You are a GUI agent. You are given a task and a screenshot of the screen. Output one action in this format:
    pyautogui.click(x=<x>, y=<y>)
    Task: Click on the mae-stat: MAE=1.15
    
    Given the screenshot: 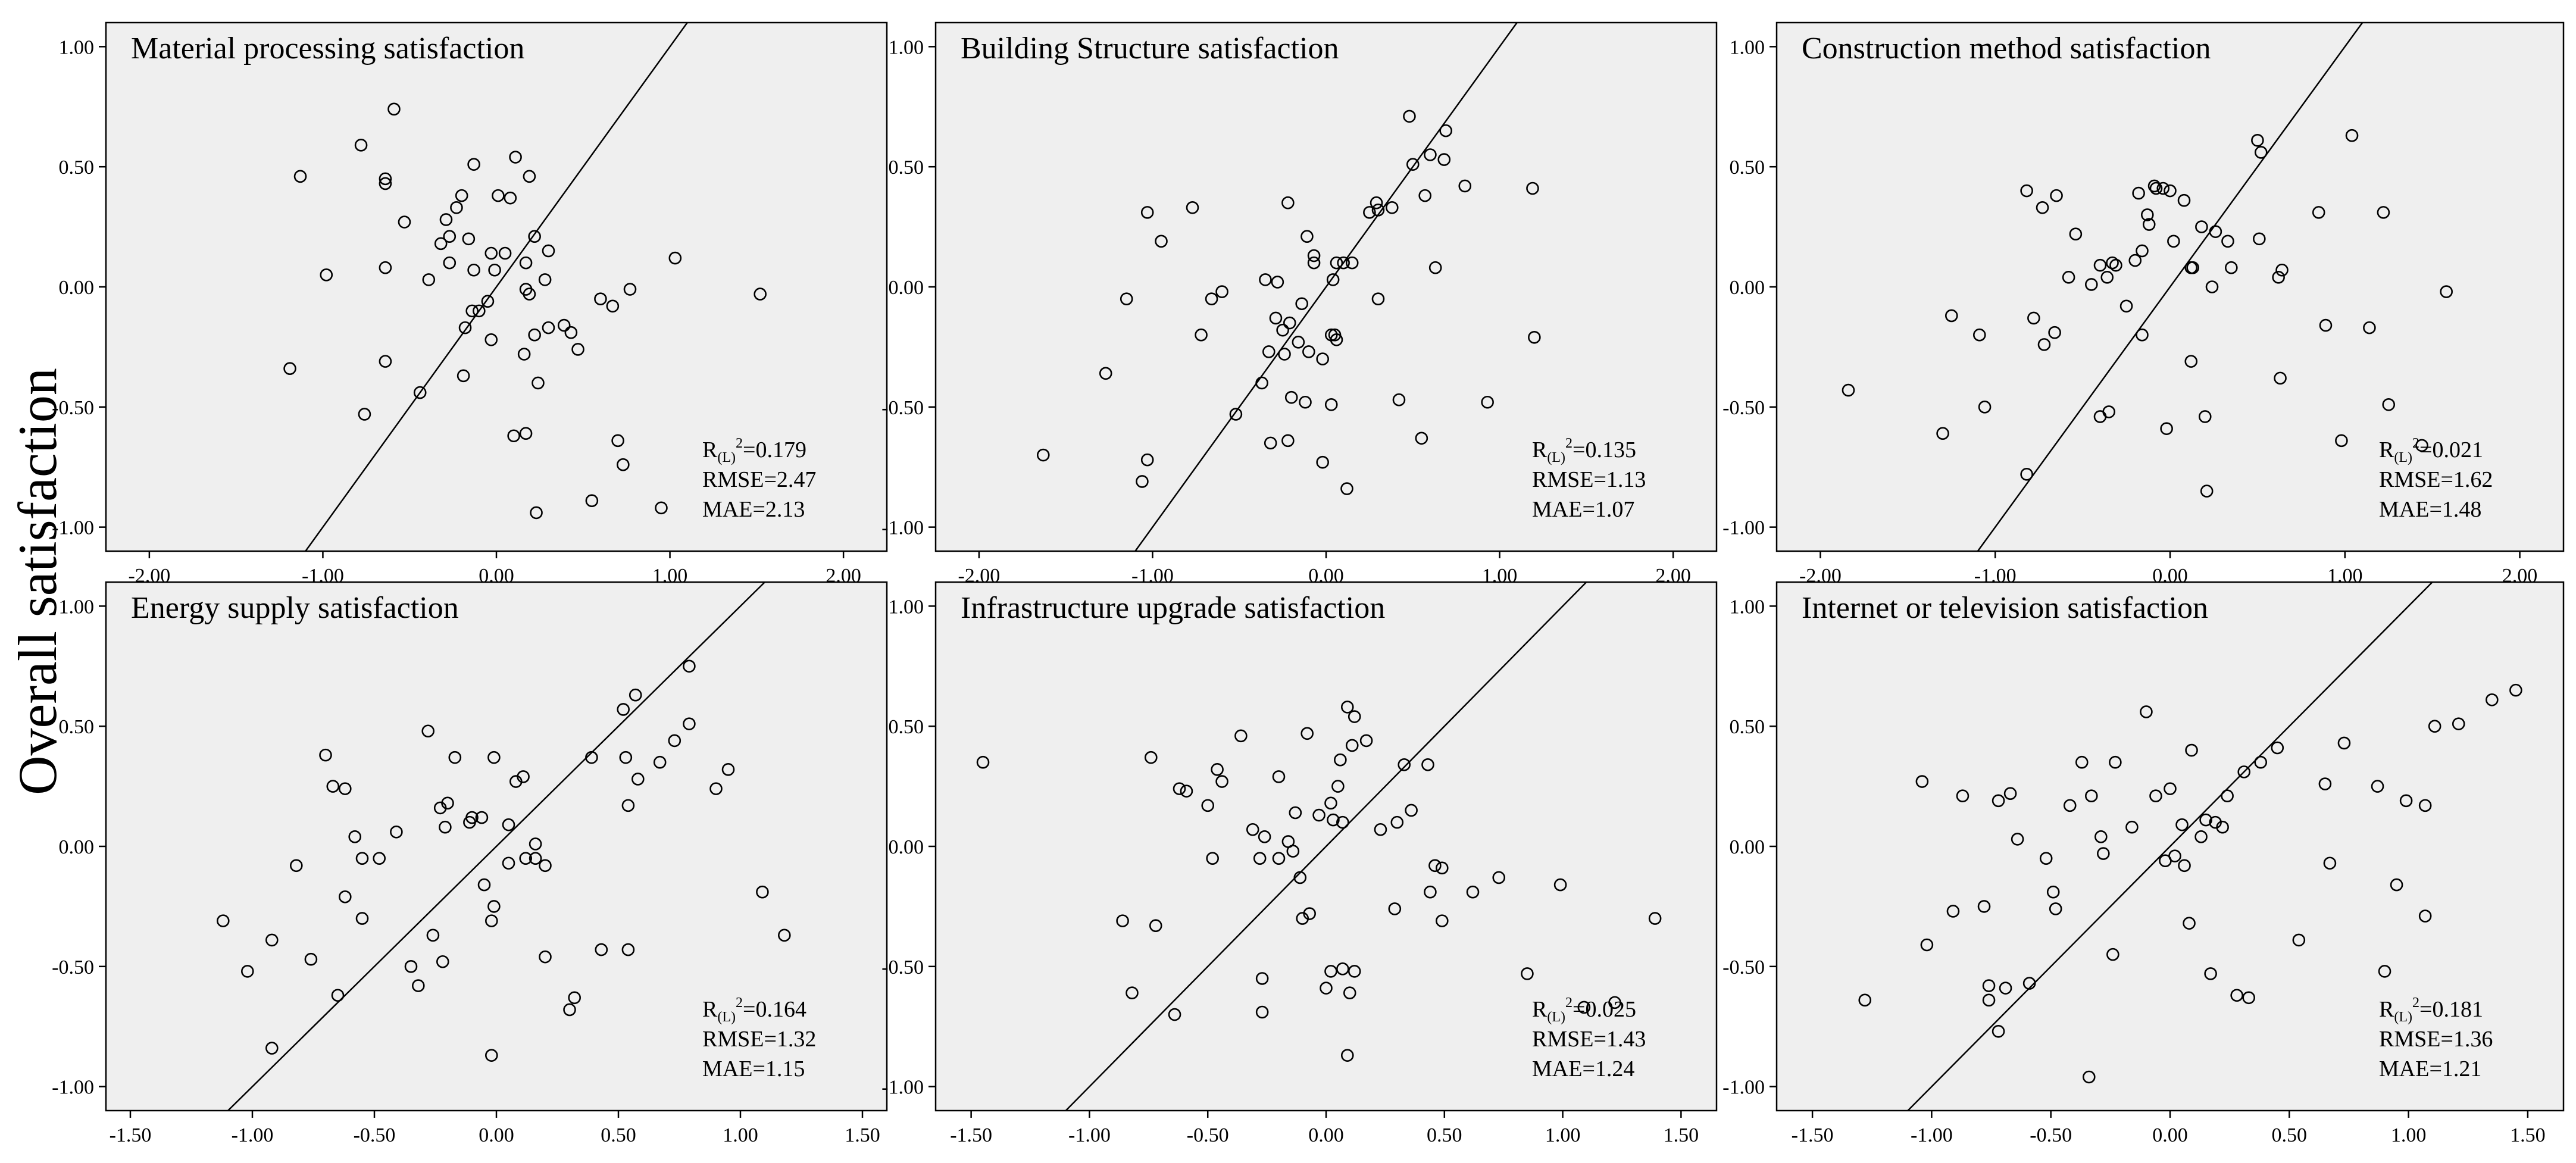 What is the action you would take?
    pyautogui.click(x=753, y=1068)
    